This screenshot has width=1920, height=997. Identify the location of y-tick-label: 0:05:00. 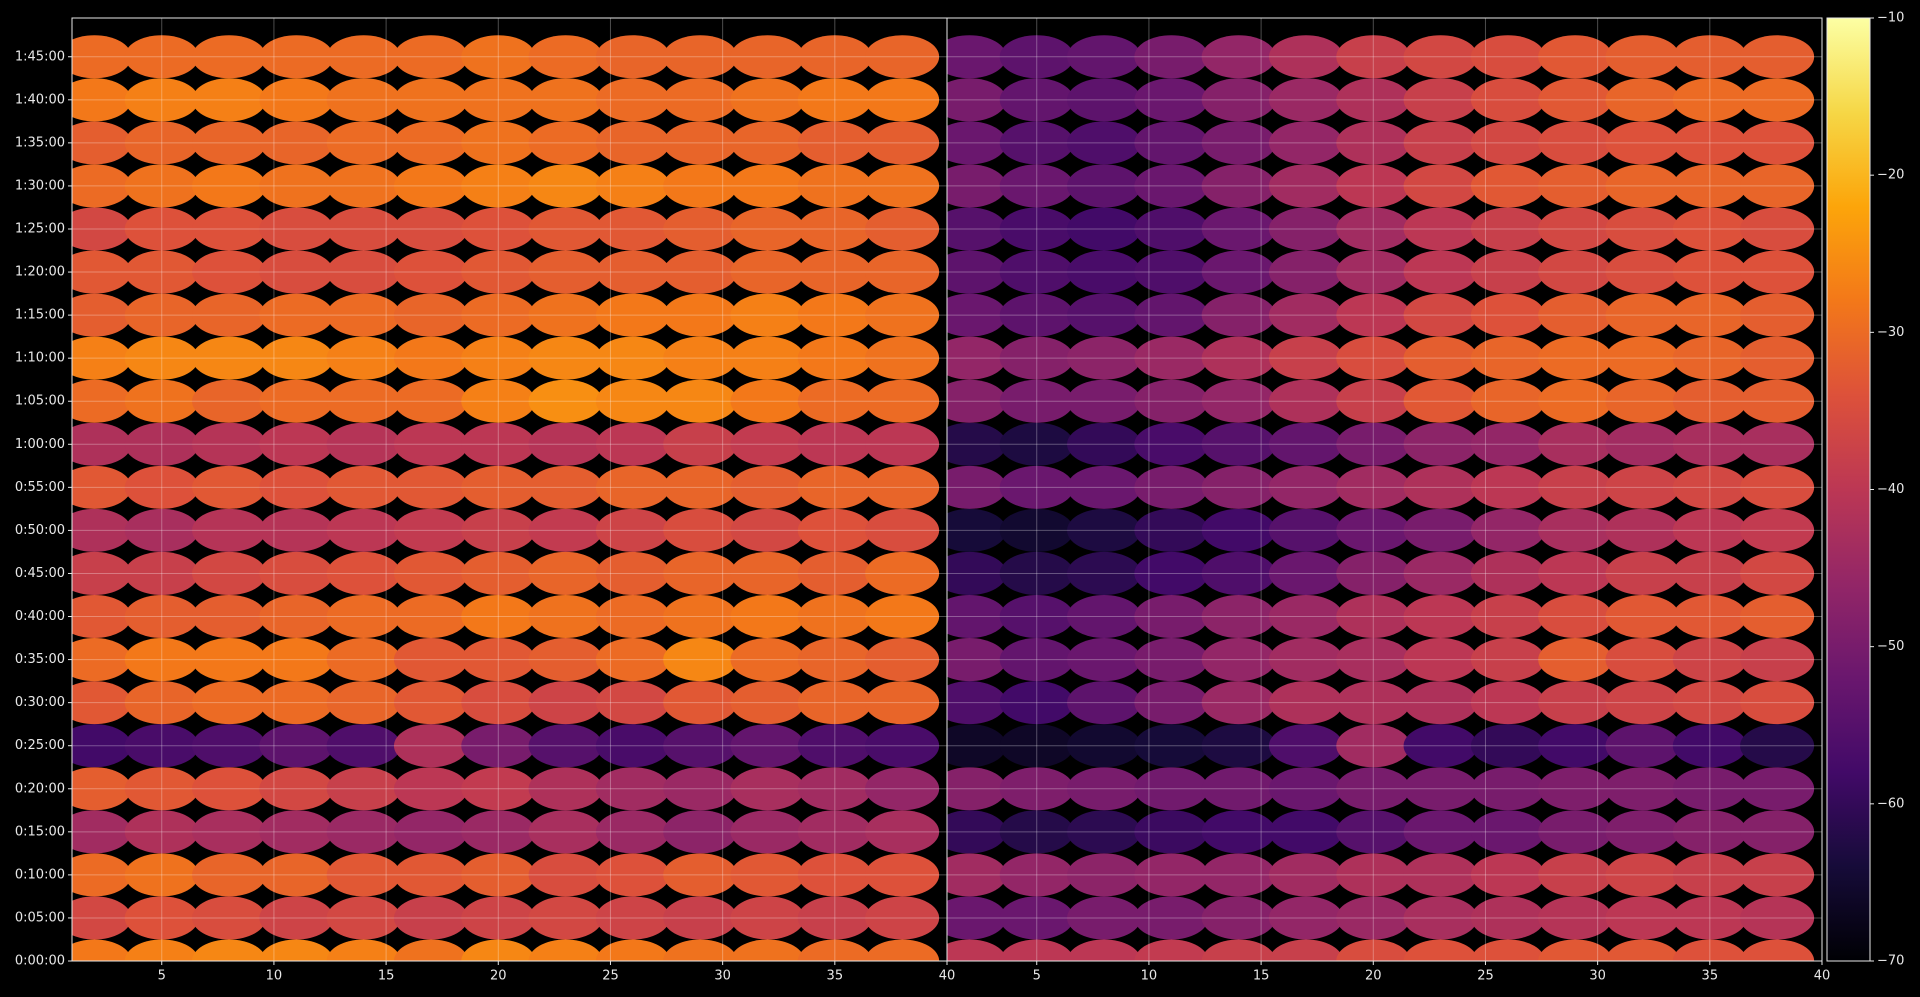
(40, 917).